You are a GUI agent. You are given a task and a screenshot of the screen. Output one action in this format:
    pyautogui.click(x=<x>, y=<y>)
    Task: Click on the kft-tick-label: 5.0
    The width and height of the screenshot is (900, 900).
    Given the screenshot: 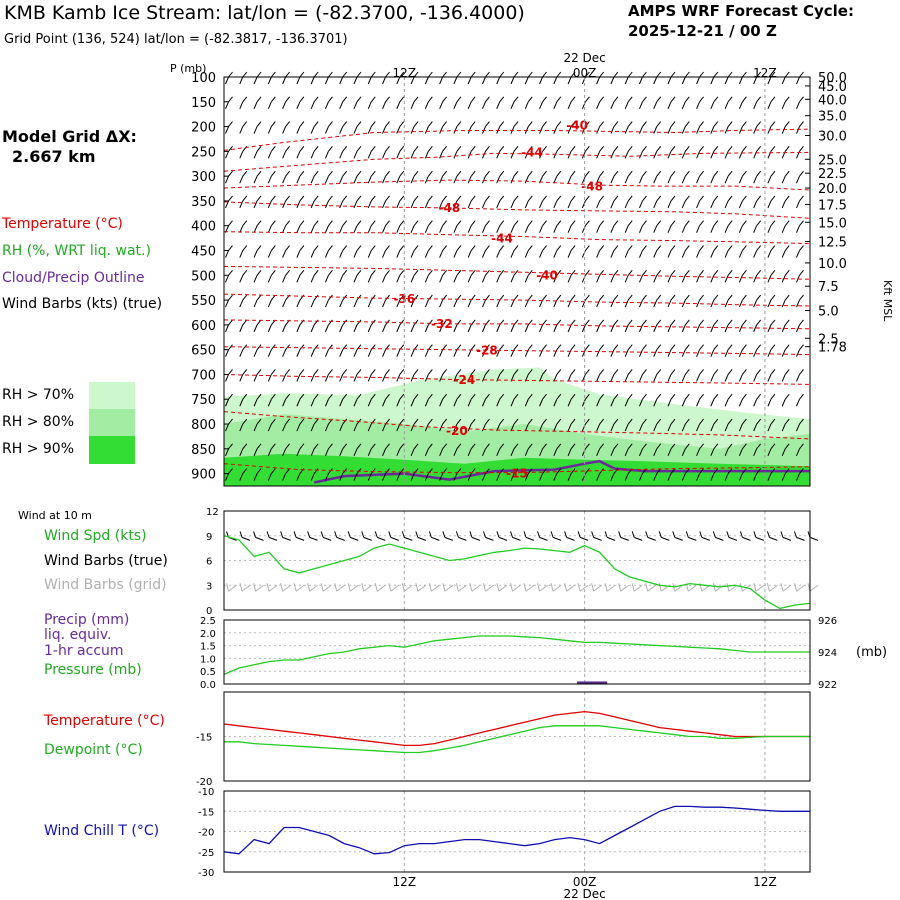 What is the action you would take?
    pyautogui.click(x=828, y=312)
    